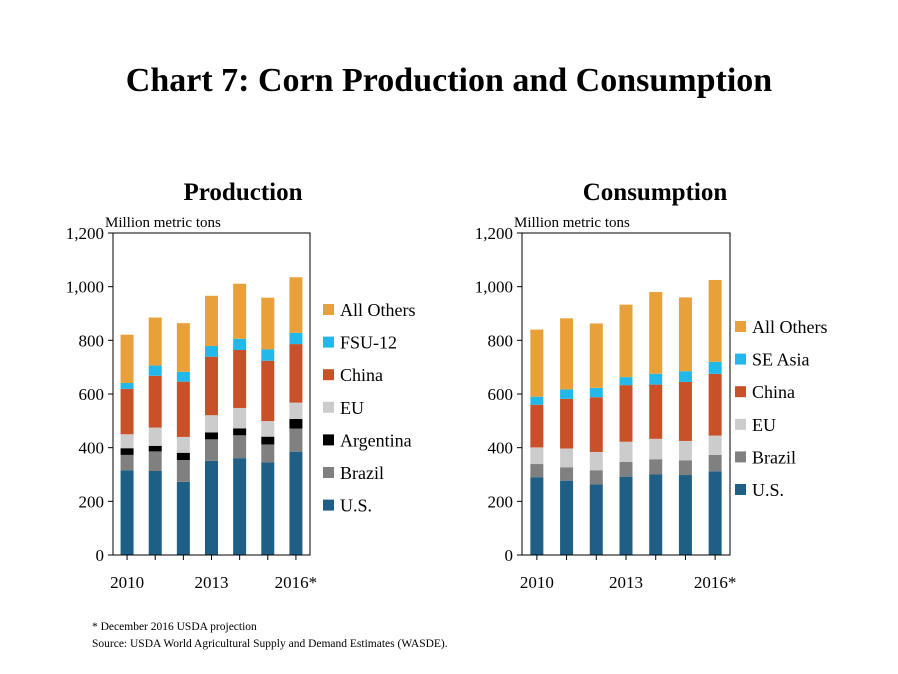  What do you see at coordinates (572, 223) in the screenshot?
I see `consumption-unit-label: Million metric tons` at bounding box center [572, 223].